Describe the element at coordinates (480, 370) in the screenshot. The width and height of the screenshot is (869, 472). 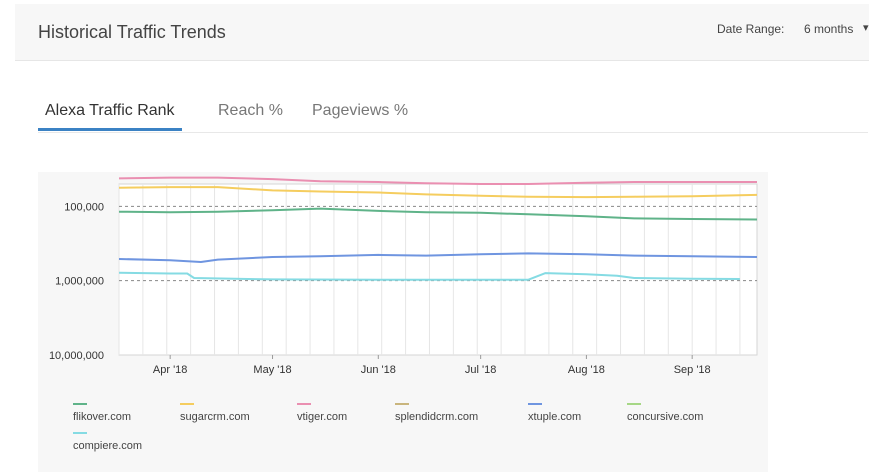
I see `x-tick-label: Jul '18` at that location.